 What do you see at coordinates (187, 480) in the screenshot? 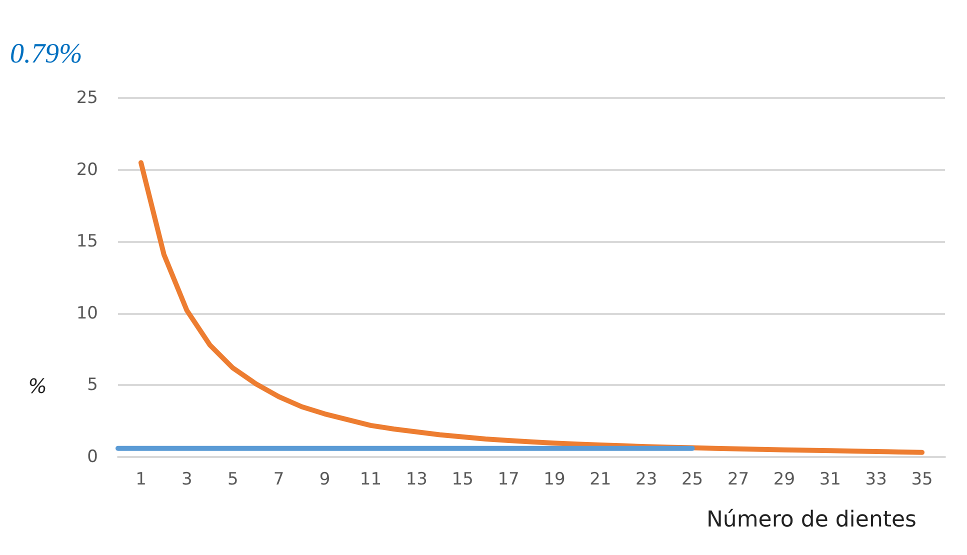
I see `x-tick-label: 3` at bounding box center [187, 480].